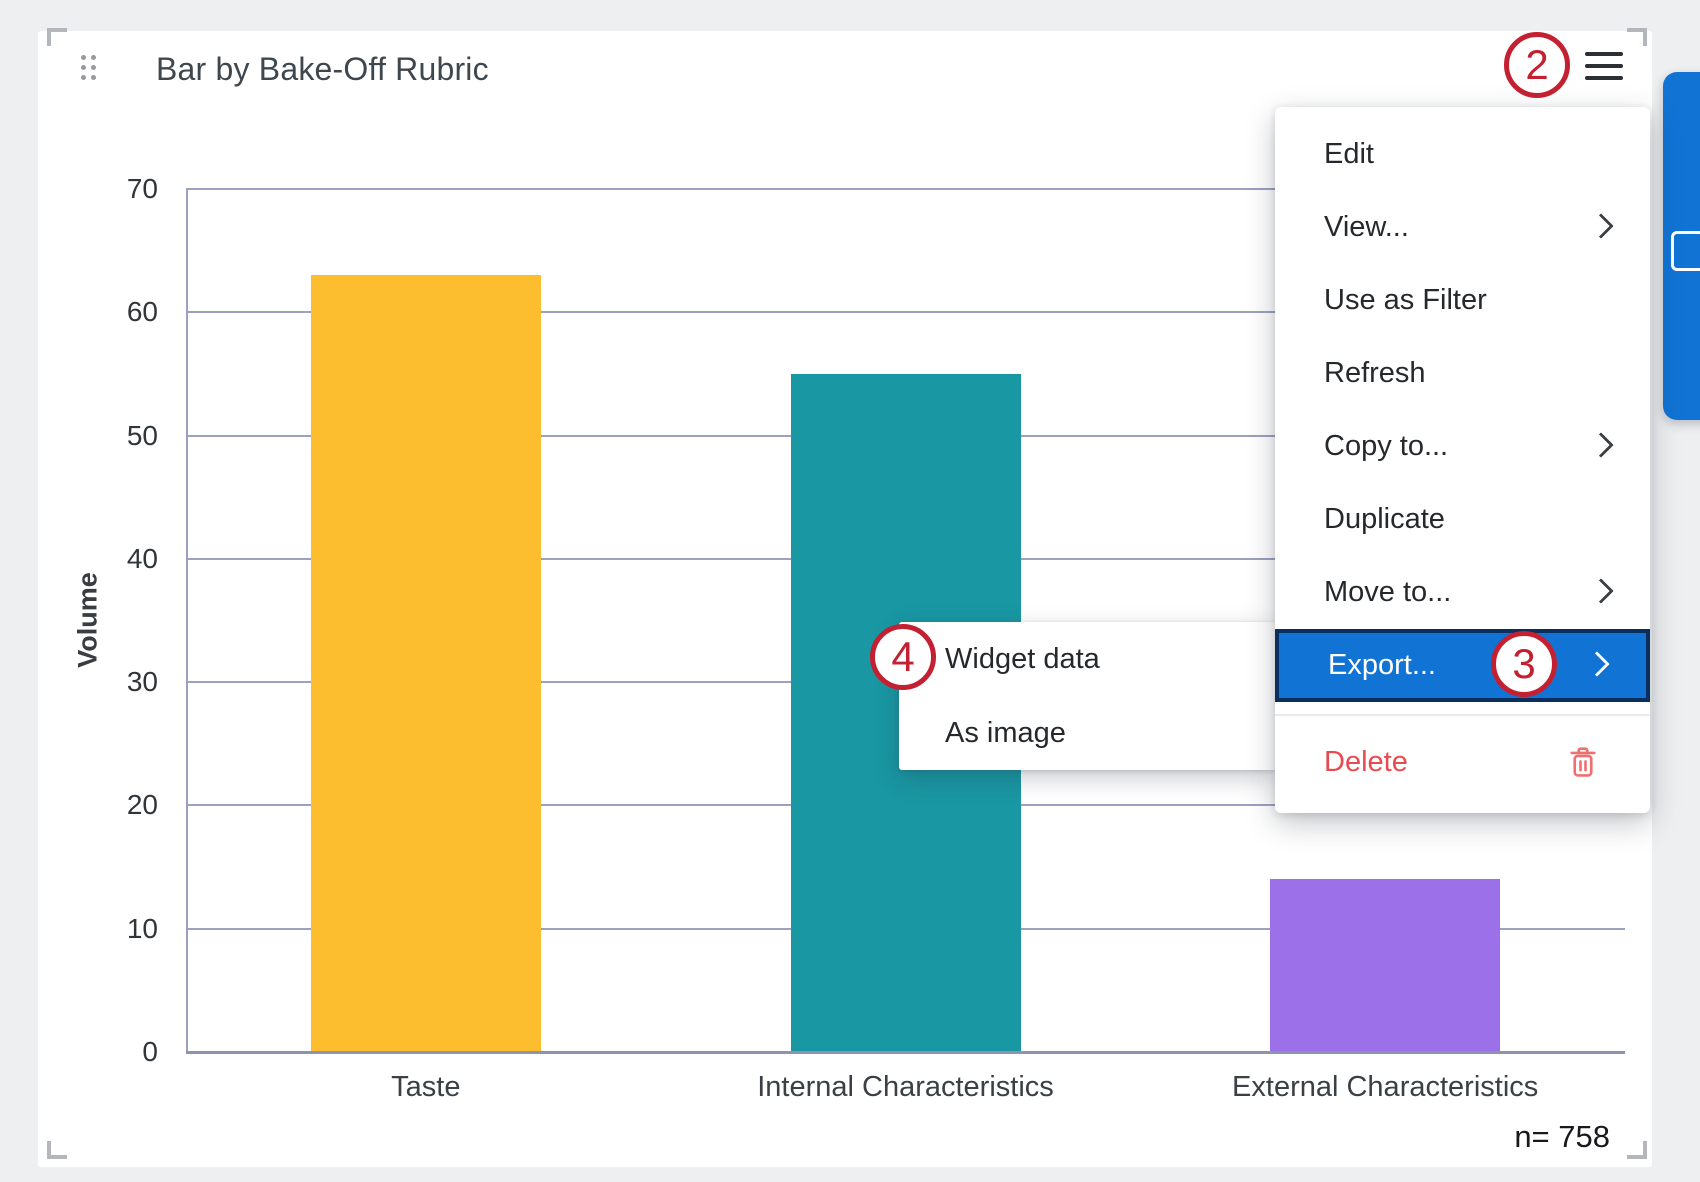 The width and height of the screenshot is (1700, 1182). I want to click on y-axis-tick-label: 30, so click(142, 682).